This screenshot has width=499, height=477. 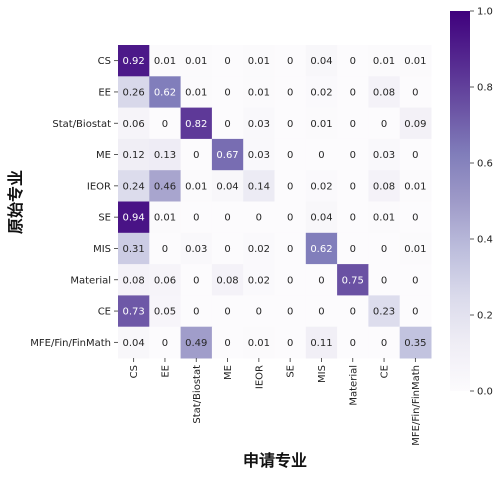 I want to click on colorbar: 0.0 0.2 0.4 0.6 0.8 1.0, so click(x=471, y=202).